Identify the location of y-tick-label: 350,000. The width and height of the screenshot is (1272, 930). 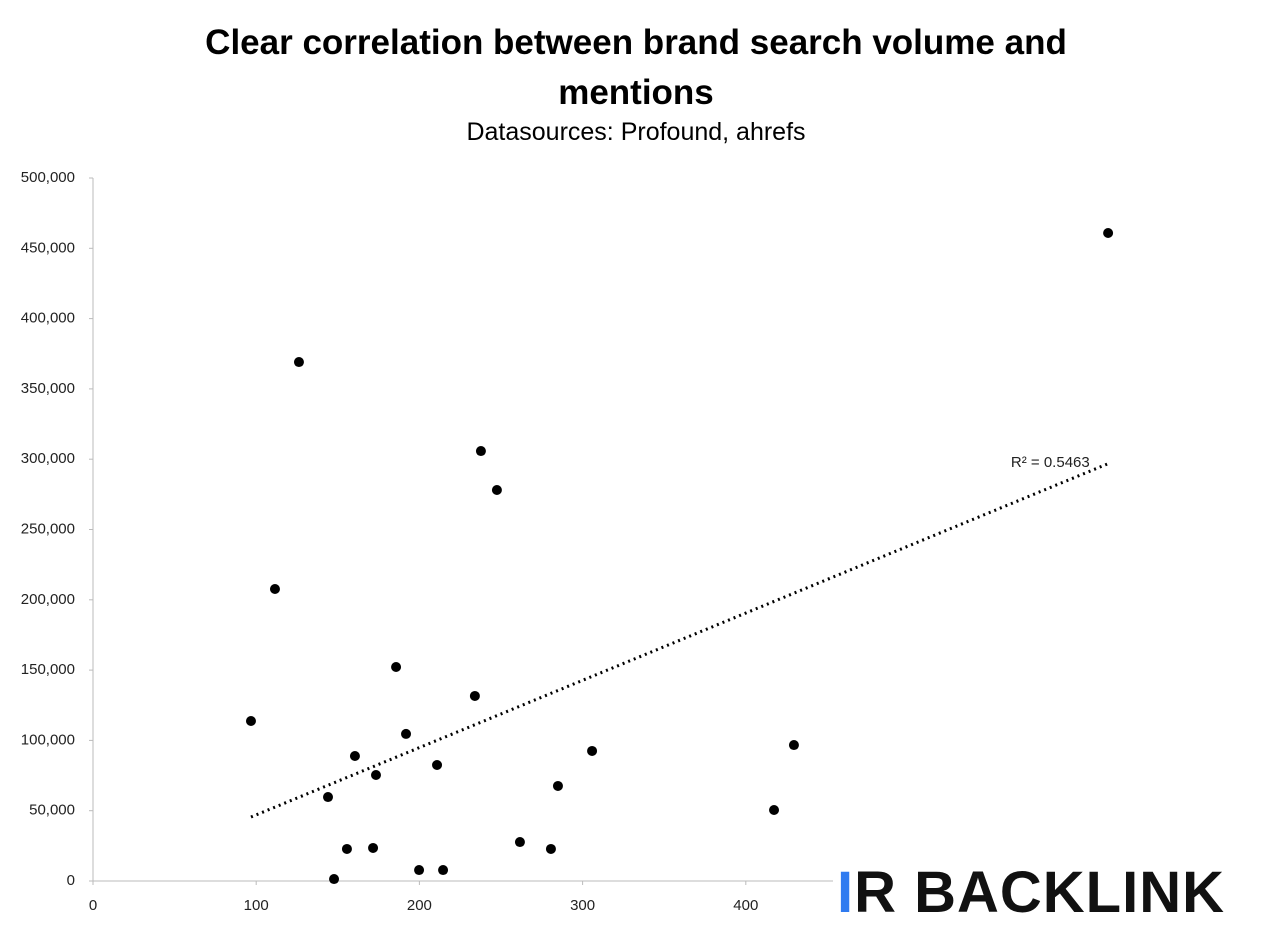
(48, 388).